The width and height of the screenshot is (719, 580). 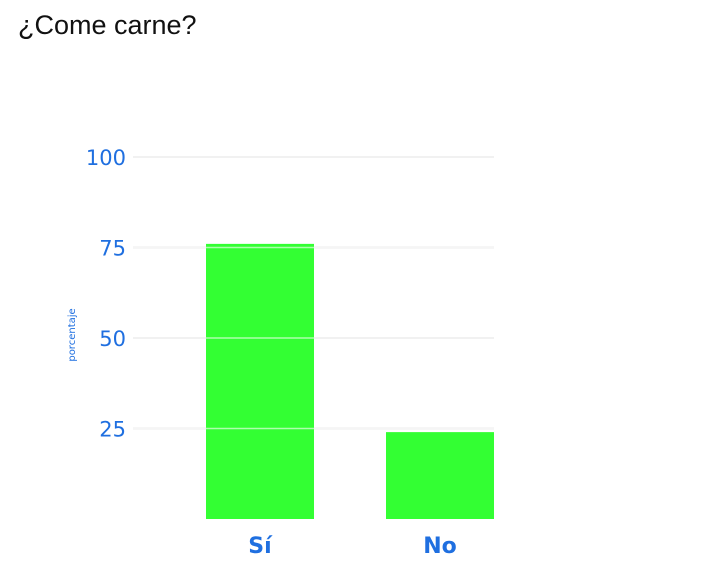 What do you see at coordinates (260, 546) in the screenshot?
I see `x-tick-label: Sí` at bounding box center [260, 546].